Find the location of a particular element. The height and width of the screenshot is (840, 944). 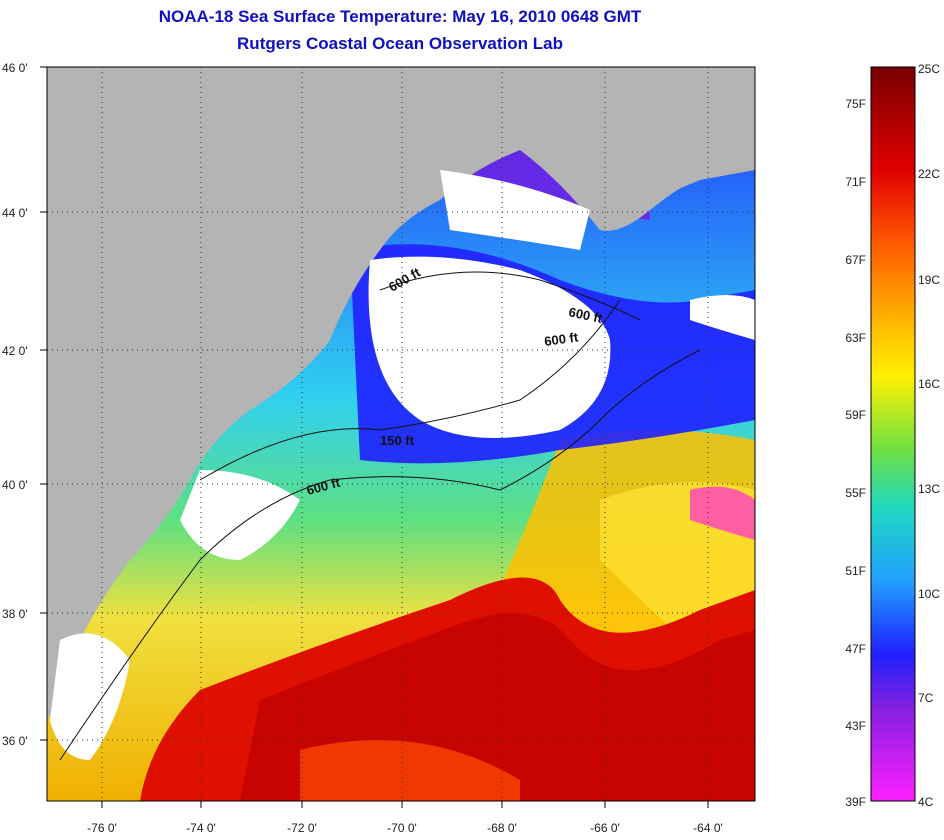

colorbar-f-label: 59F is located at coordinates (855, 415).